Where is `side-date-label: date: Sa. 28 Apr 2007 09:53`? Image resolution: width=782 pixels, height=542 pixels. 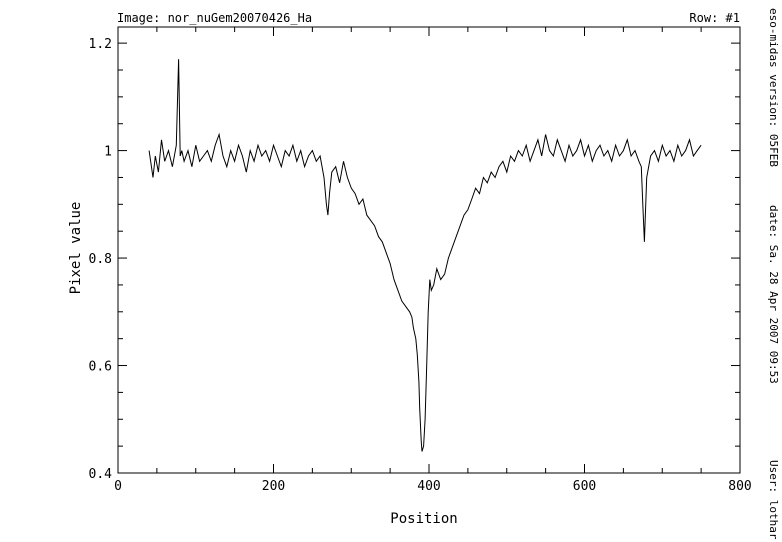
side-date-label: date: Sa. 28 Apr 2007 09:53 is located at coordinates (773, 294).